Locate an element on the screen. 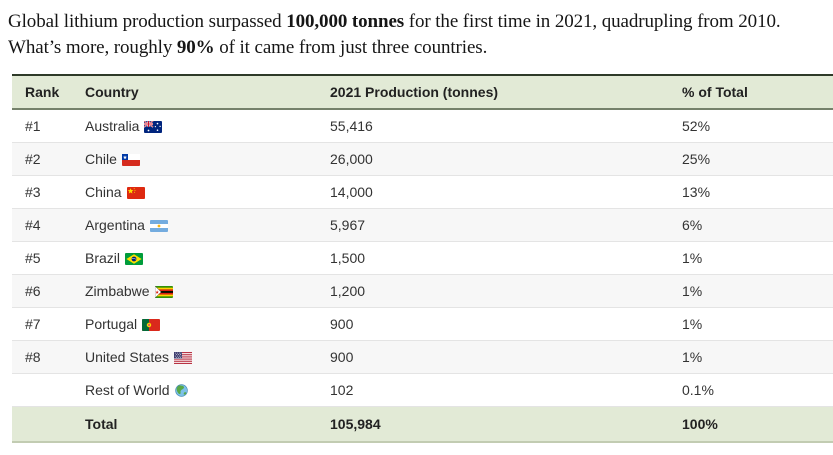 The image size is (833, 455). country-cell: Portugal is located at coordinates (194, 324).